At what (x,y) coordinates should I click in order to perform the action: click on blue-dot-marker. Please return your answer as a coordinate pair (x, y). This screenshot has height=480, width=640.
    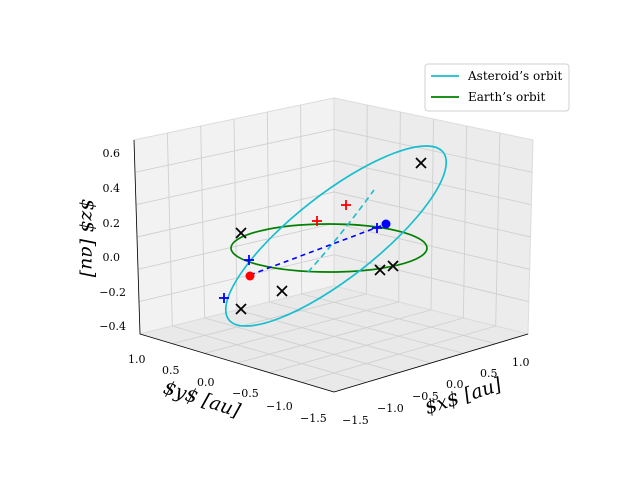
    Looking at the image, I should click on (386, 224).